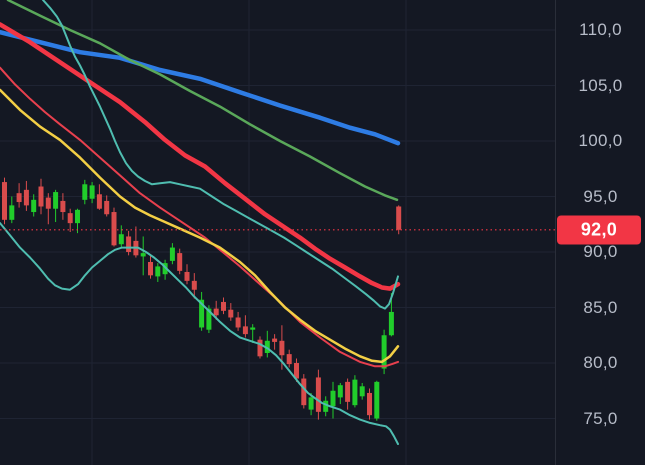 Image resolution: width=645 pixels, height=465 pixels. What do you see at coordinates (600, 196) in the screenshot?
I see `price-tick-label: 95,0` at bounding box center [600, 196].